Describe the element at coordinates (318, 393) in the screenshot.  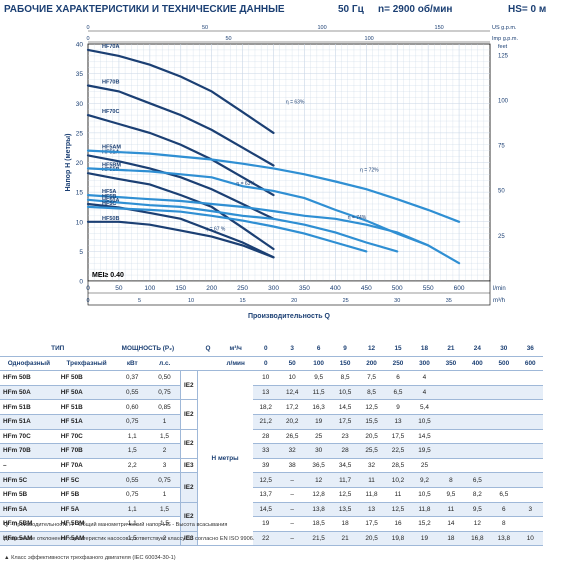
I see `head-value: 11,5` at that location.